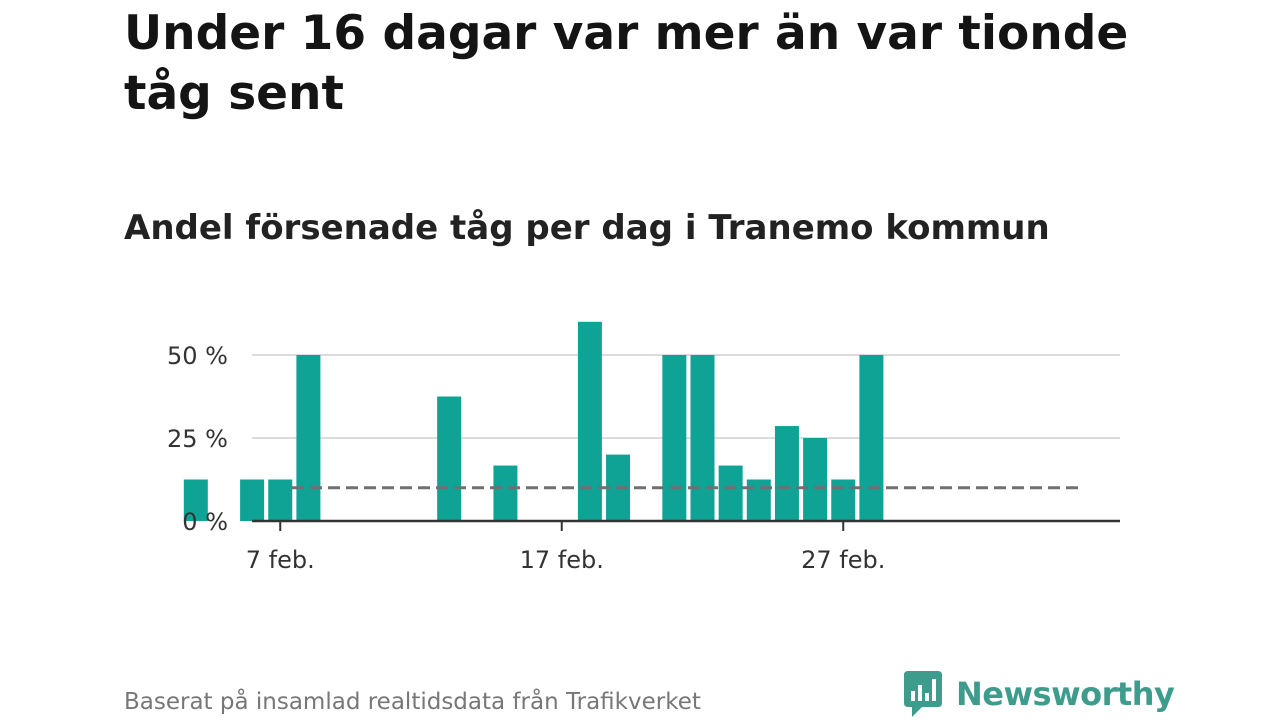 The width and height of the screenshot is (1280, 720). I want to click on x-tick-label: 7 feb., so click(280, 560).